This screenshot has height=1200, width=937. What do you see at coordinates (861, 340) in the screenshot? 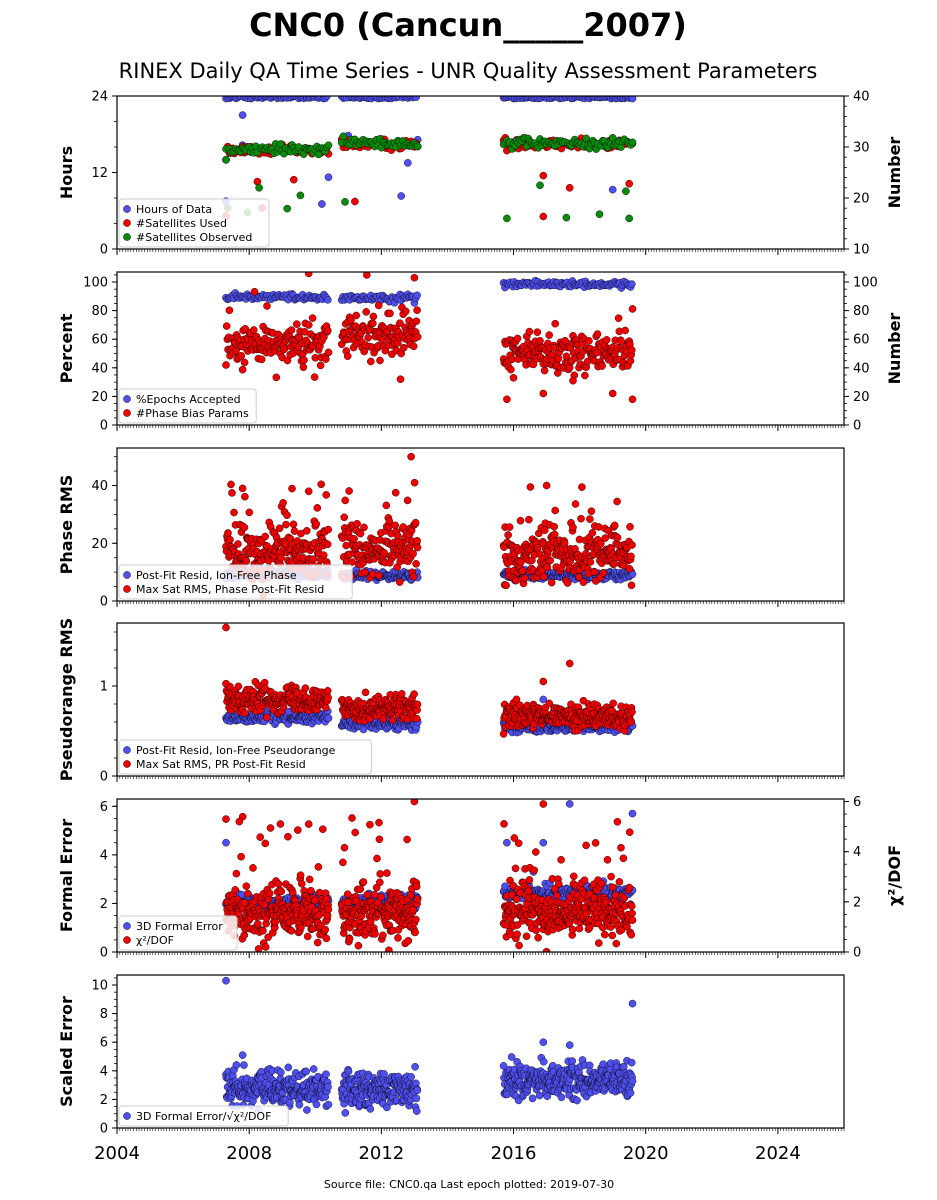
I see `y2-tick-label: 60` at bounding box center [861, 340].